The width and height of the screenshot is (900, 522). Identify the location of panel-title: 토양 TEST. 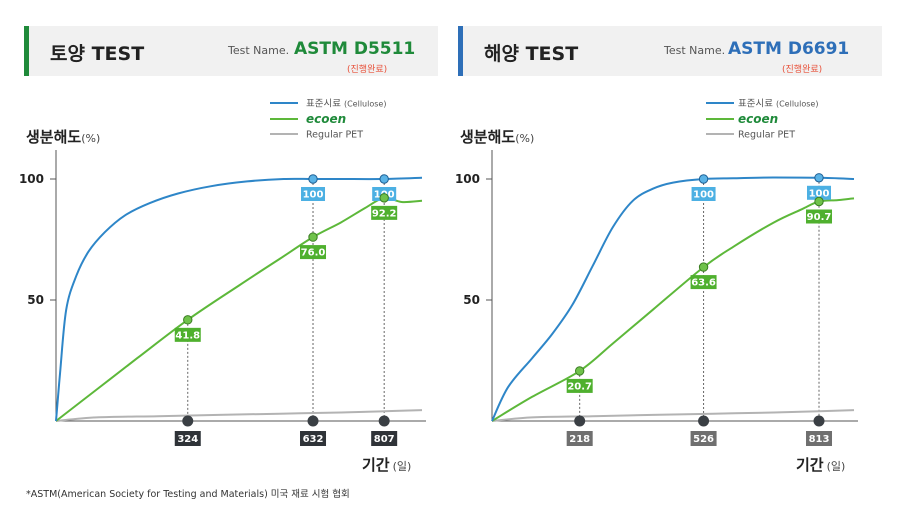
(97, 54).